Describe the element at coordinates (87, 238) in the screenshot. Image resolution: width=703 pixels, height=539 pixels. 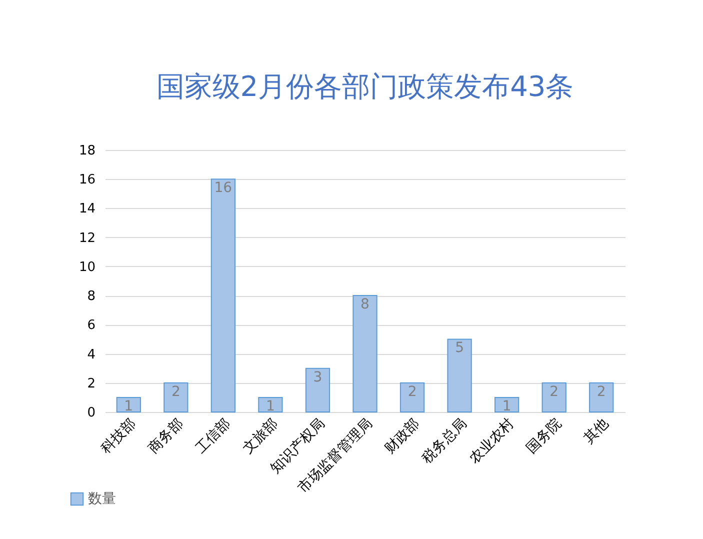
I see `y-tick-label: 12` at that location.